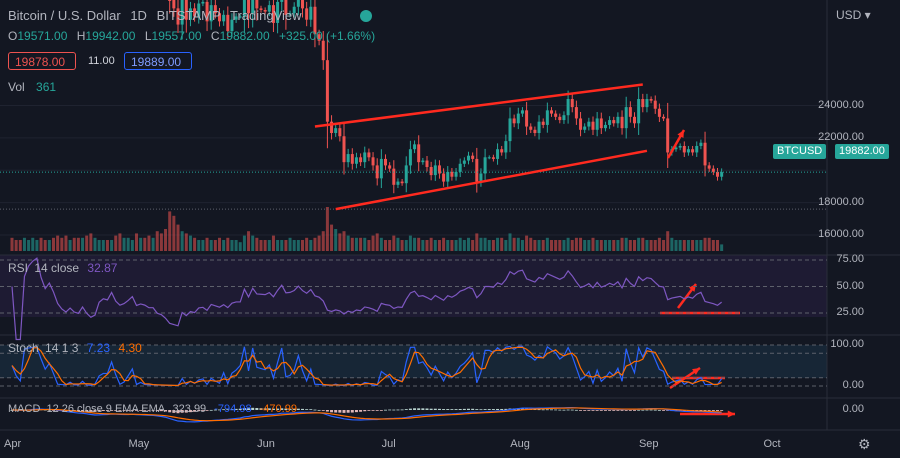 The image size is (900, 458). Describe the element at coordinates (158, 61) in the screenshot. I see `buy-button: 19889.00` at that location.